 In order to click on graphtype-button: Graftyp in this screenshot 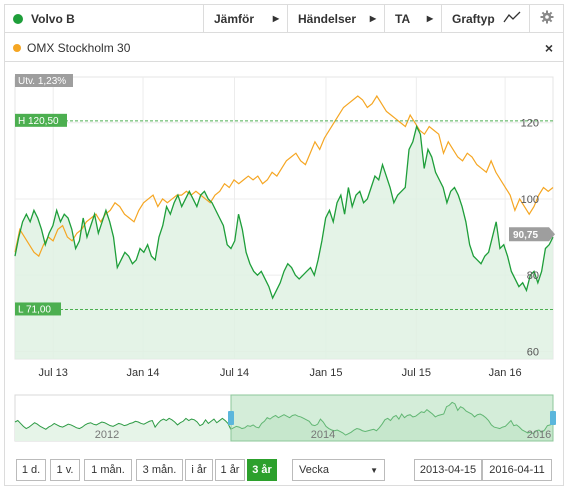, I will do `click(485, 18)`.